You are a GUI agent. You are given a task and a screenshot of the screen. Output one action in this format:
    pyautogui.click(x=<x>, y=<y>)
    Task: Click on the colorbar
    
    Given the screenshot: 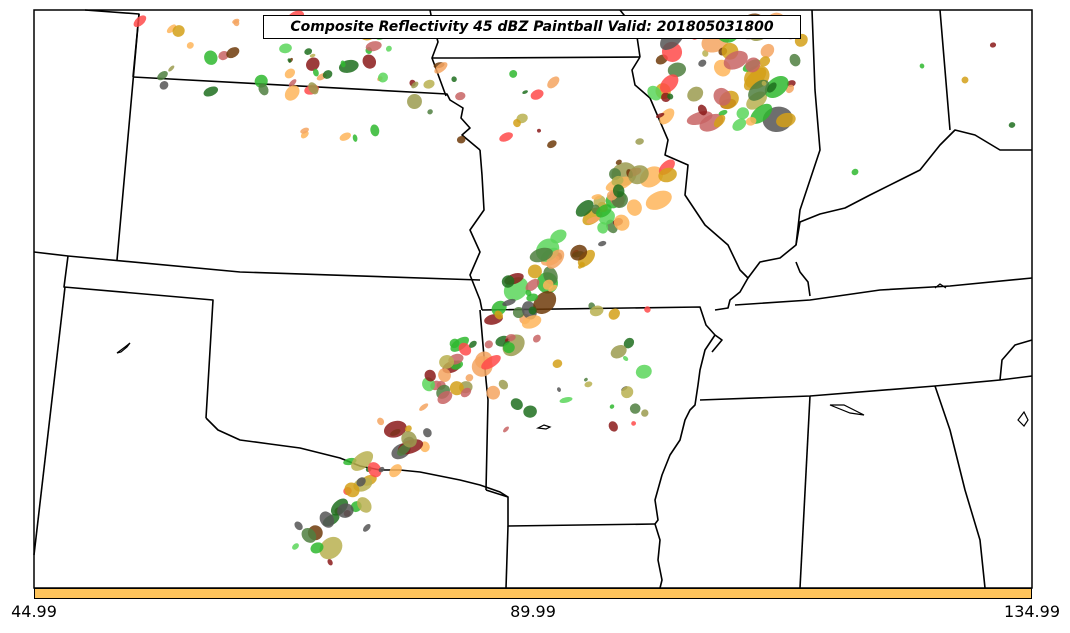 What is the action you would take?
    pyautogui.click(x=533, y=593)
    